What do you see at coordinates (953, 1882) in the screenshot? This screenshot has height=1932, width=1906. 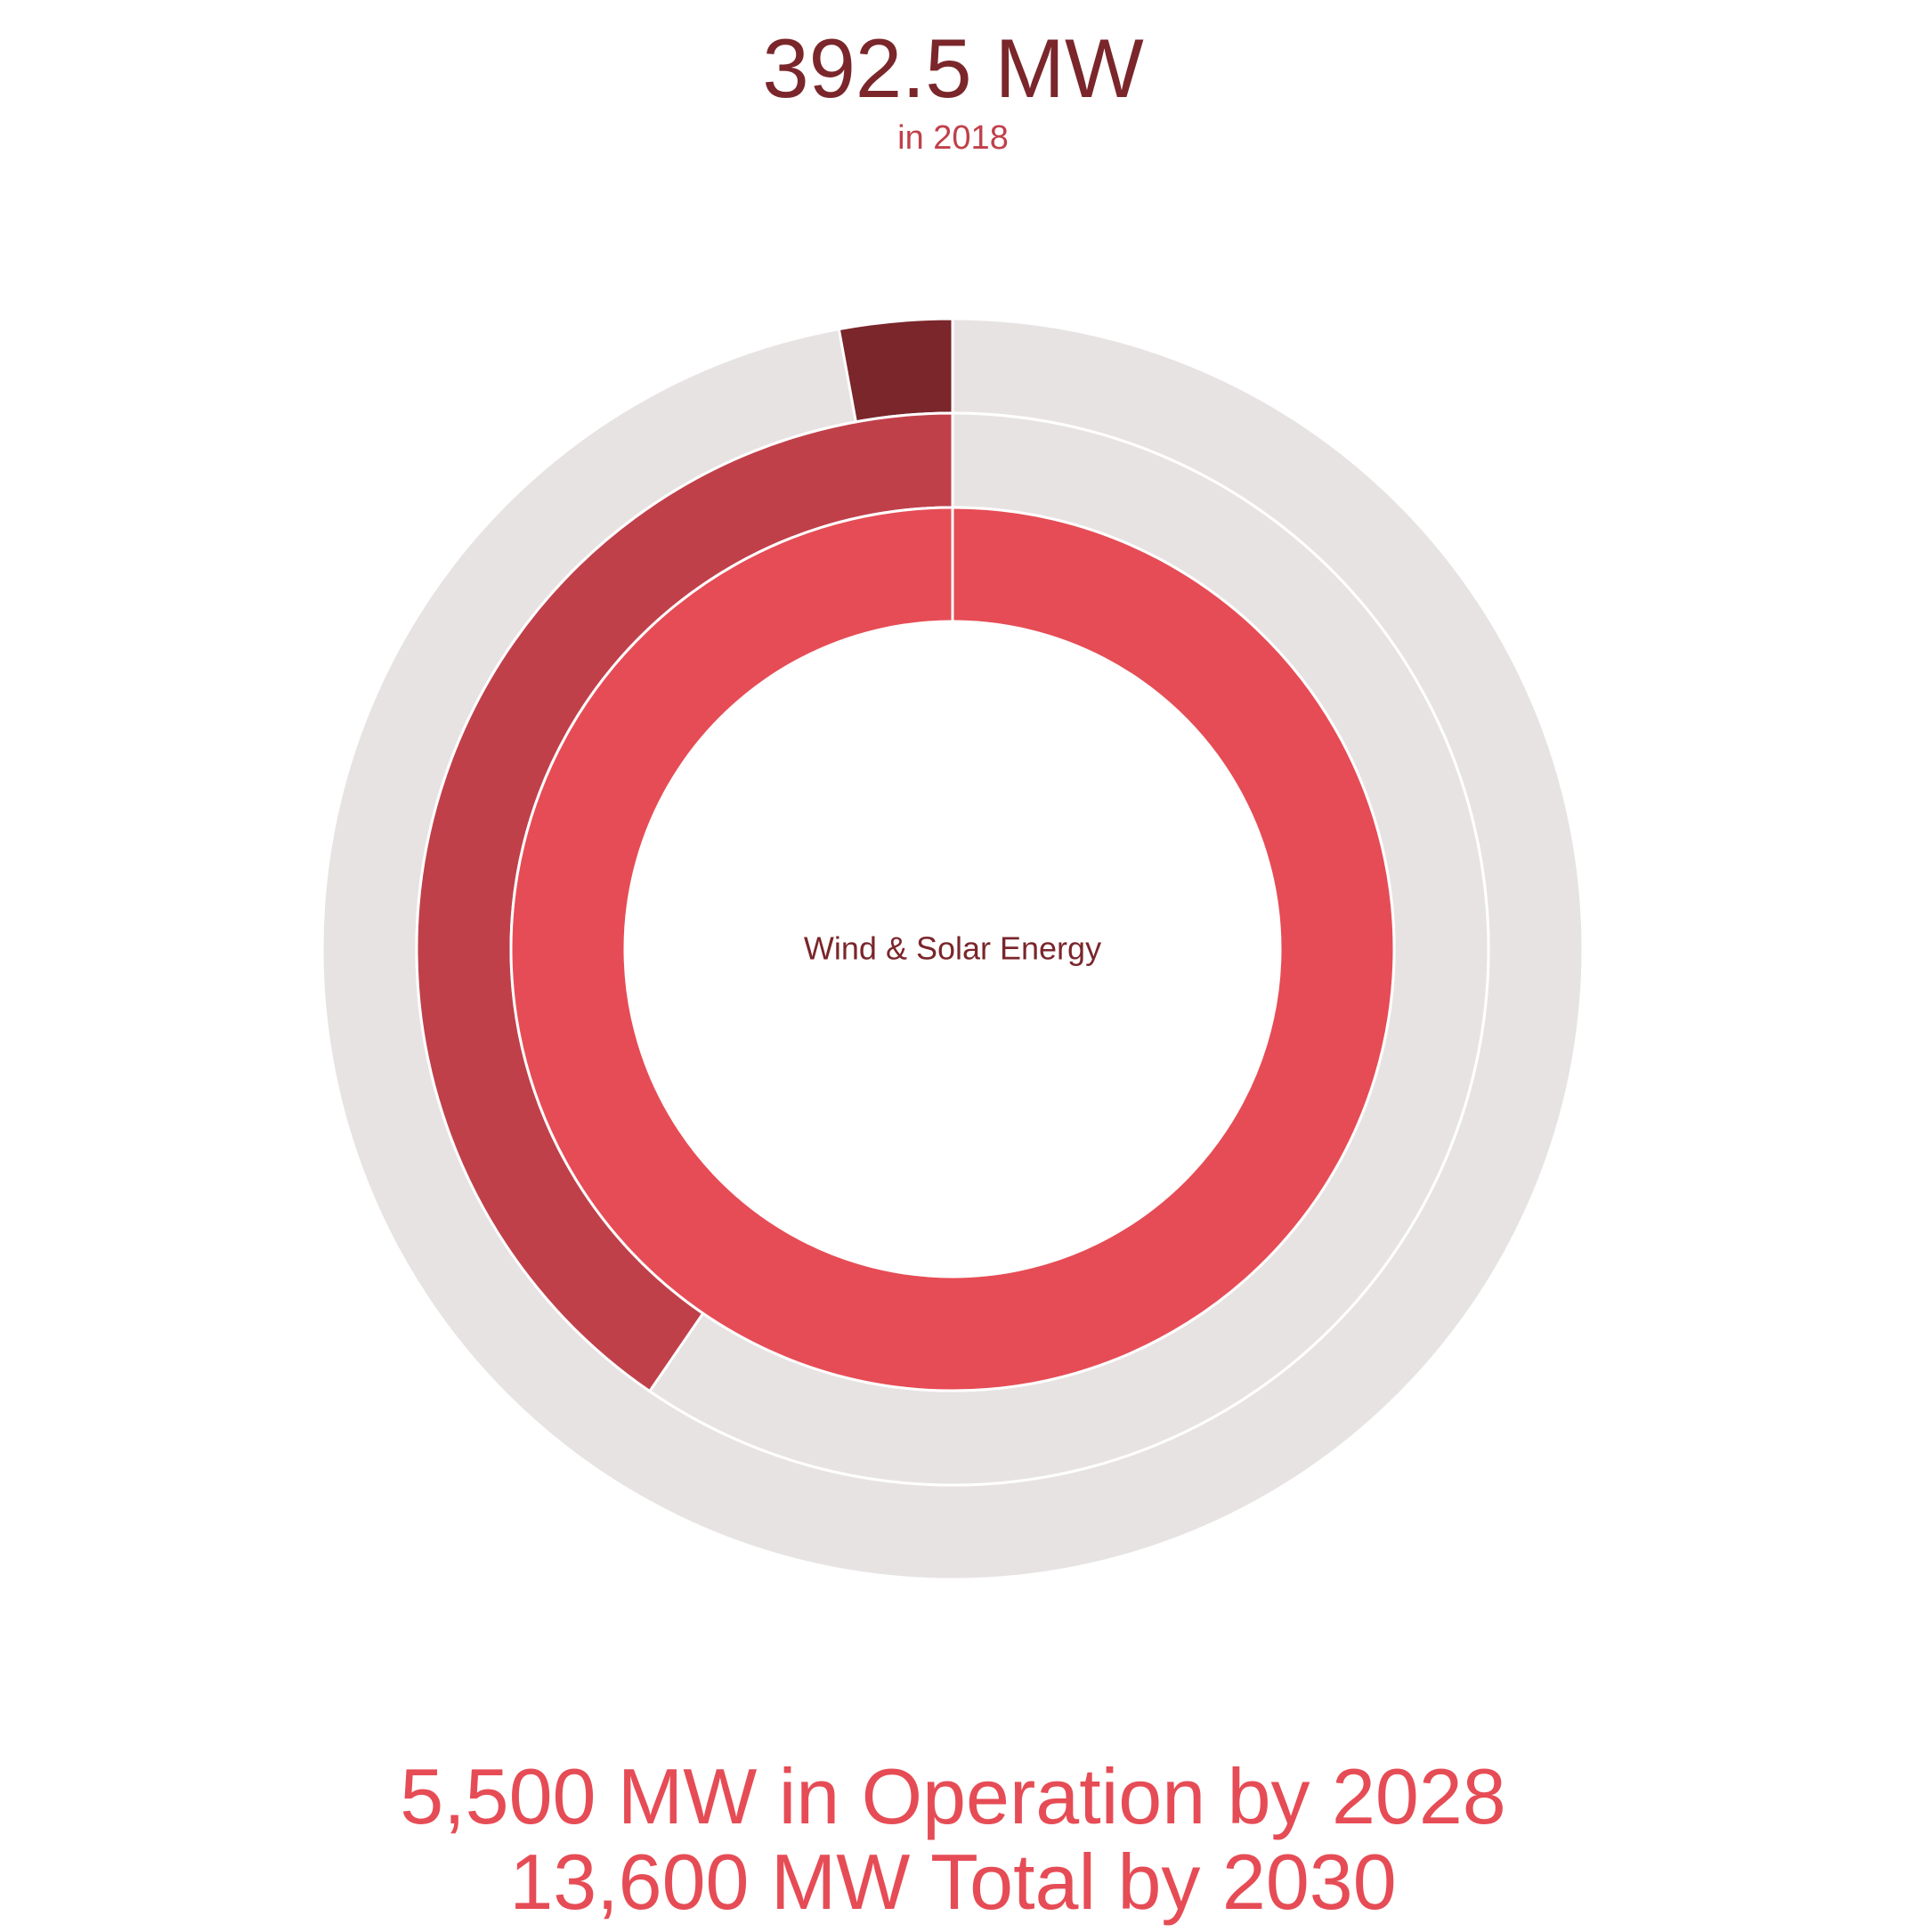 I see `target-2030: 13,600 MW Total by 2030` at bounding box center [953, 1882].